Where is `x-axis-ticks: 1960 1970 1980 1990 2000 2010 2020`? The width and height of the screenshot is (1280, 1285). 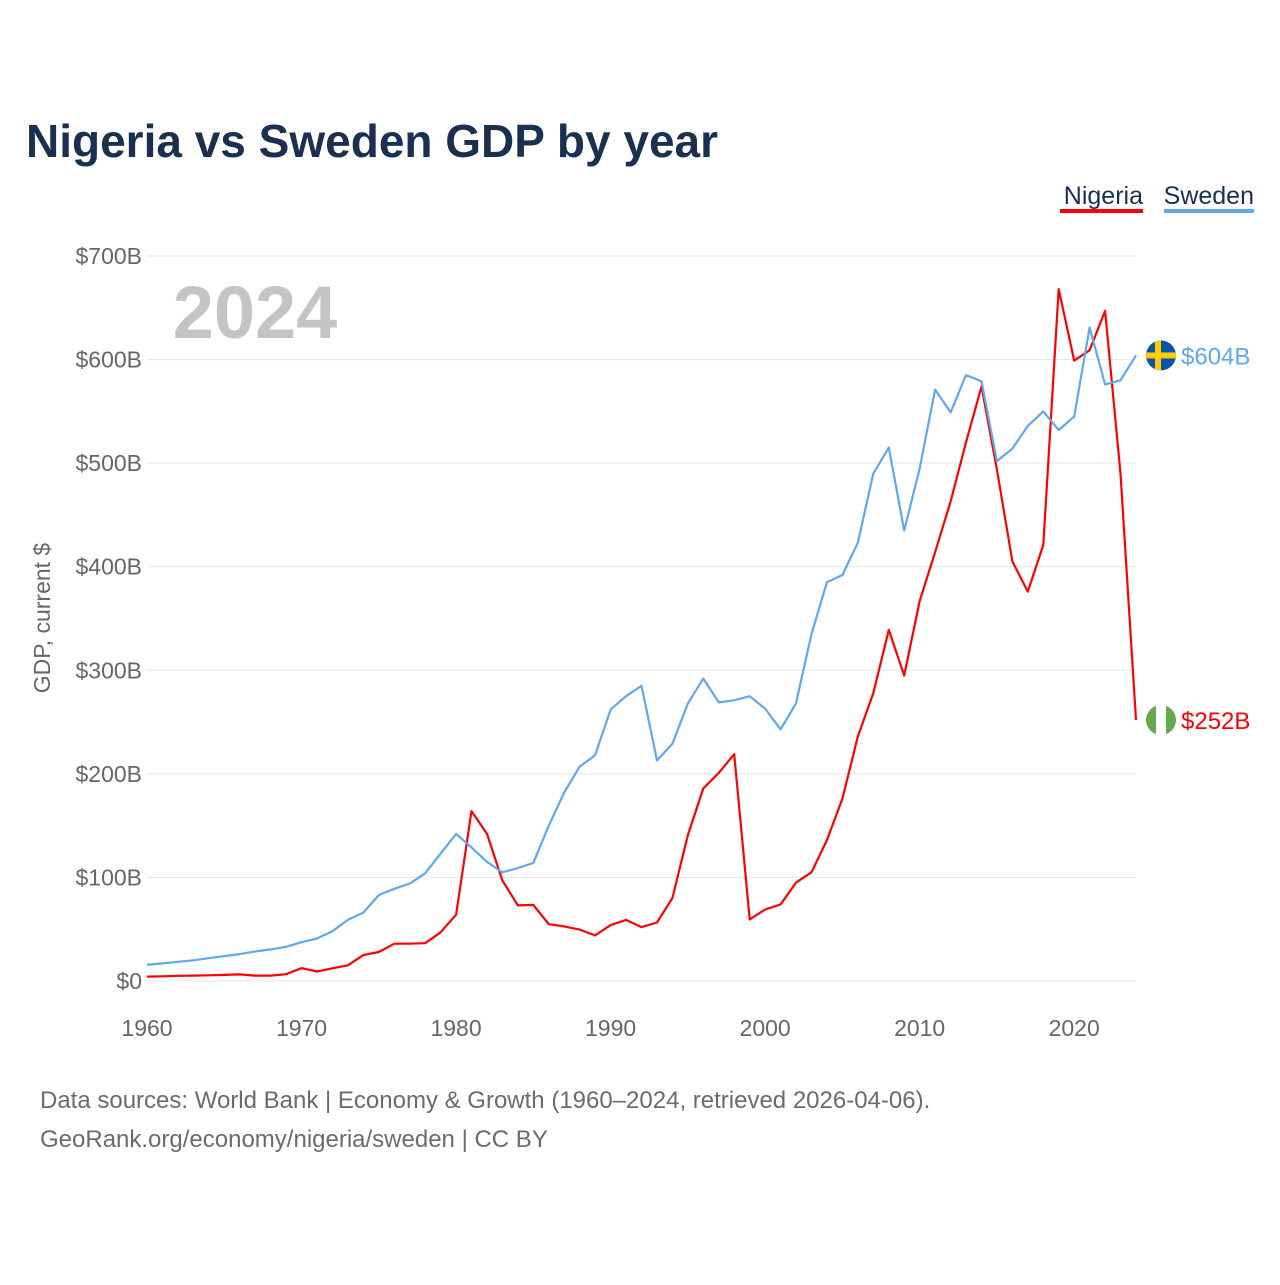 x-axis-ticks: 1960 1970 1980 1990 2000 2010 2020 is located at coordinates (610, 1028).